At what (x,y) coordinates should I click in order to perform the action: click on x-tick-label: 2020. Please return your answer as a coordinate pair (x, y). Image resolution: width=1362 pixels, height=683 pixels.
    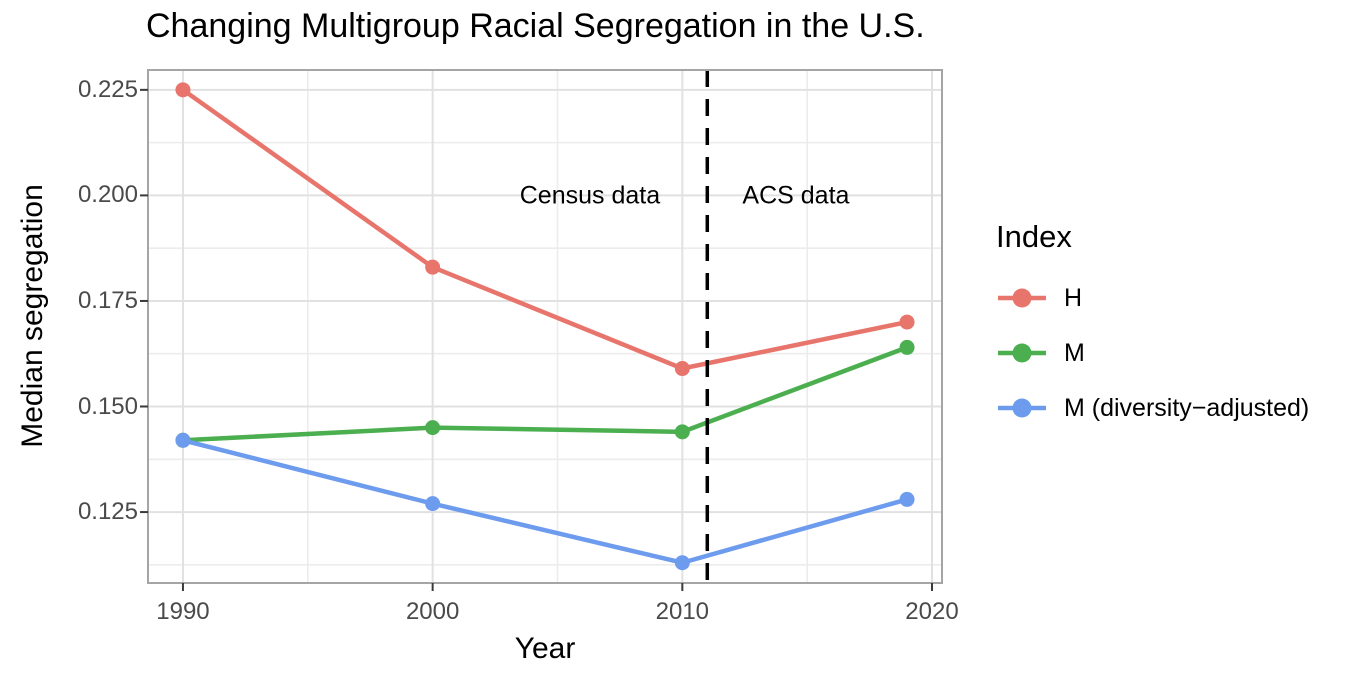
    Looking at the image, I should click on (932, 611).